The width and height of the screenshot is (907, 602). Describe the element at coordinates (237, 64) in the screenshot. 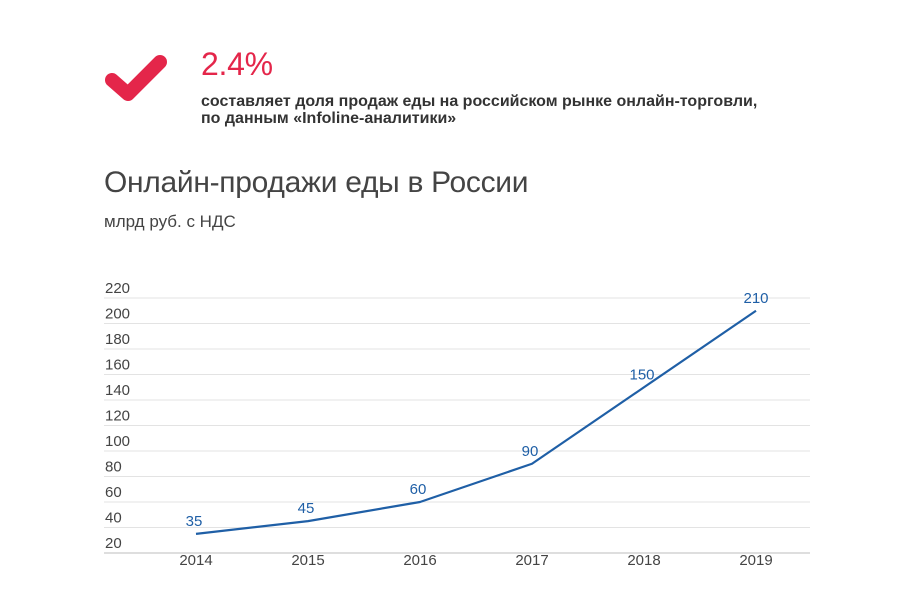

I see `highlight-value: 2.4%` at that location.